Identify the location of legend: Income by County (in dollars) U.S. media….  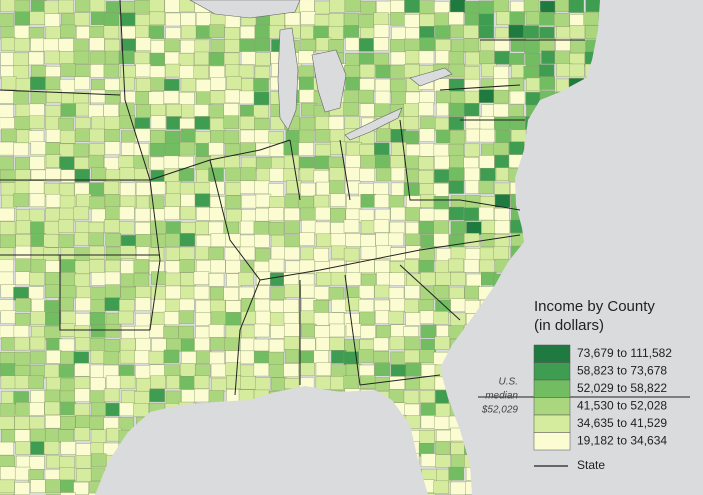
(584, 385).